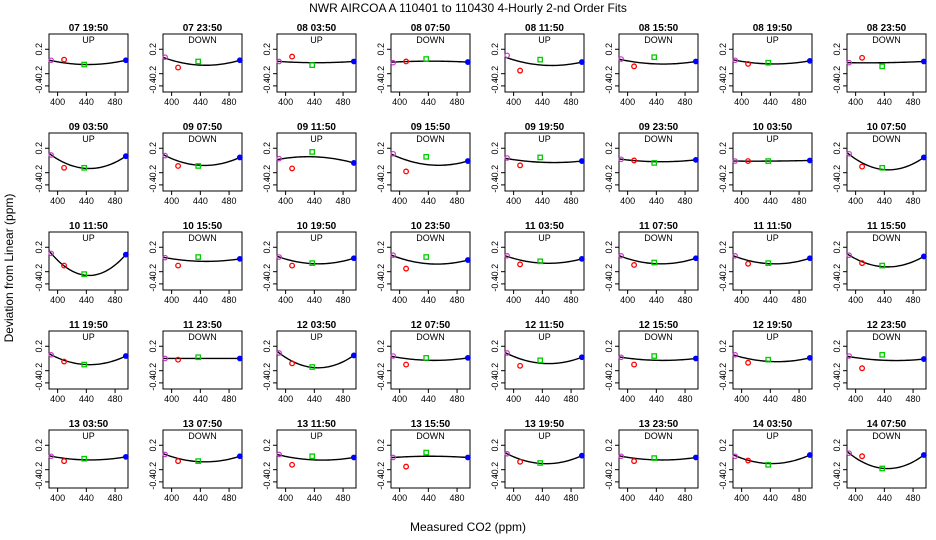 This screenshot has height=540, width=936. What do you see at coordinates (316, 424) in the screenshot?
I see `panel-title: 13 11:50` at bounding box center [316, 424].